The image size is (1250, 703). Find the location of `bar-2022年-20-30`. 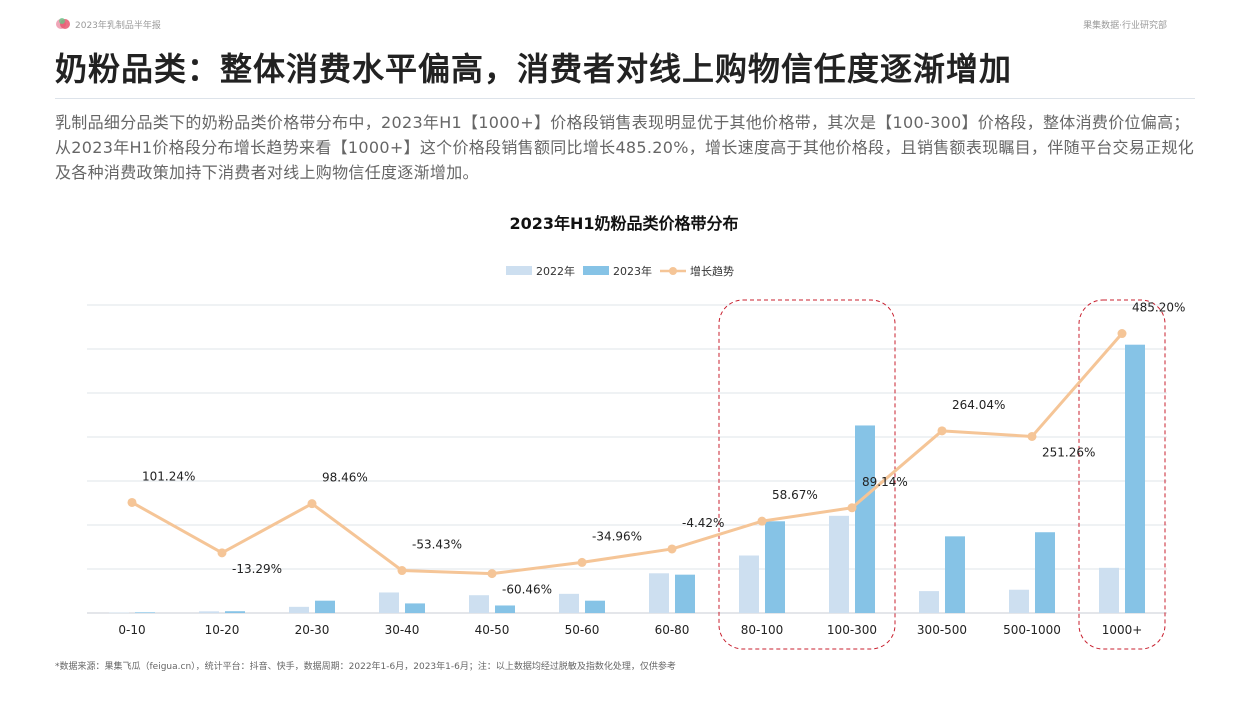

bar-2022年-20-30 is located at coordinates (299, 609).